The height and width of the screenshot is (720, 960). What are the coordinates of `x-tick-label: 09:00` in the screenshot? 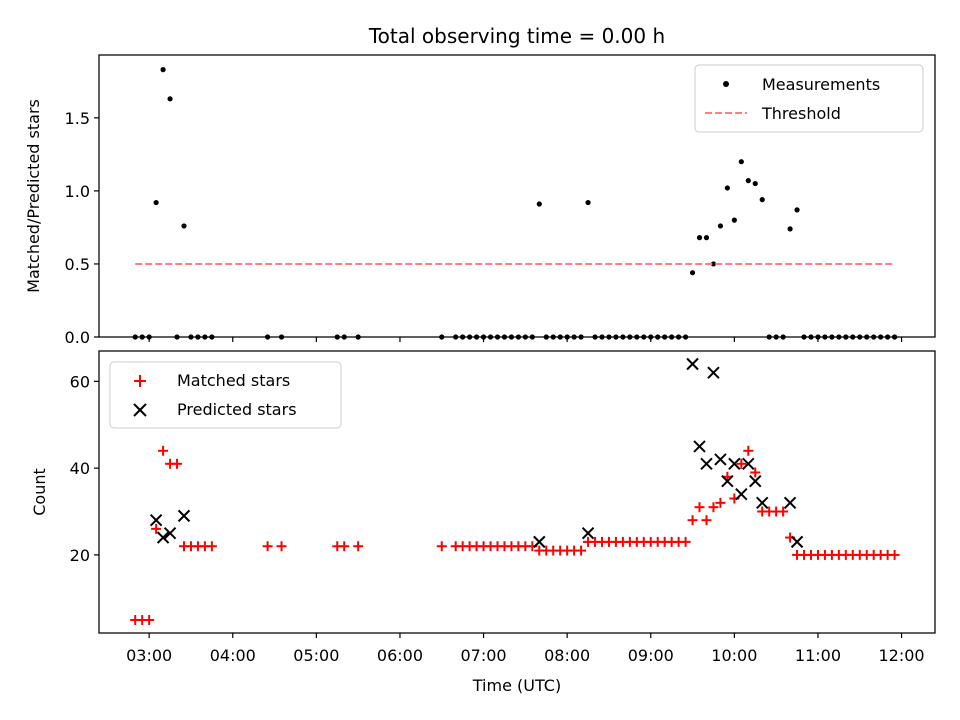 It's located at (651, 655).